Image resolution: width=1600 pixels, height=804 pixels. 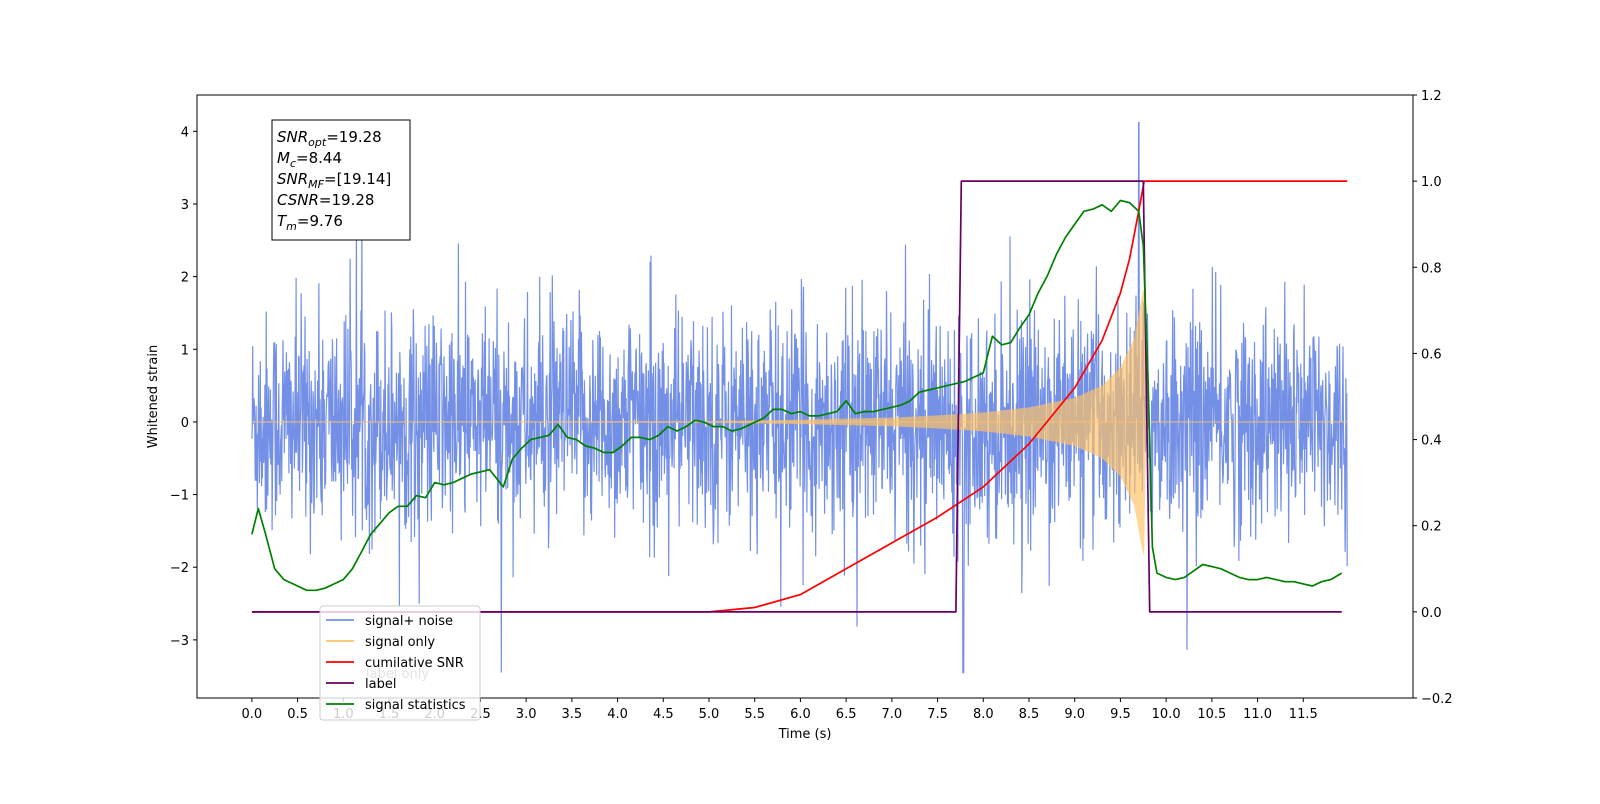 I want to click on x-tick-label: 8.5, so click(x=1029, y=714).